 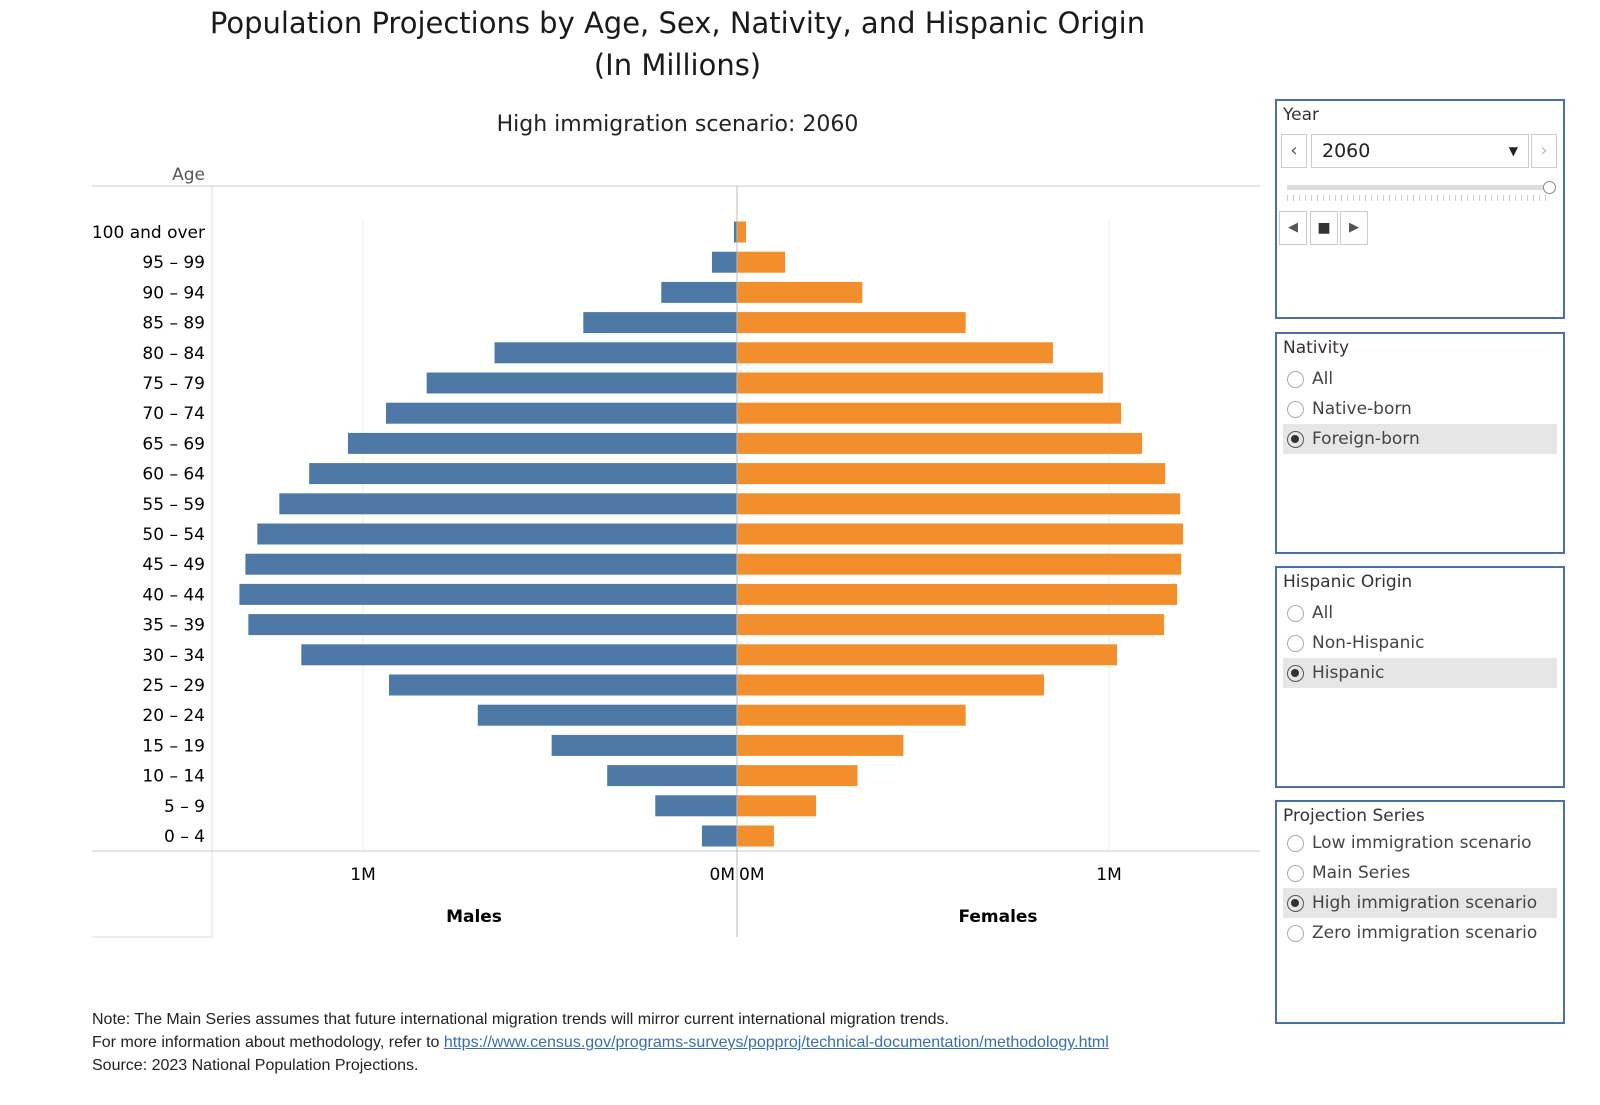 I want to click on hispanic-origin-filter: Hispanic Origin All Non-Hispanic Hispanic, so click(x=1420, y=677).